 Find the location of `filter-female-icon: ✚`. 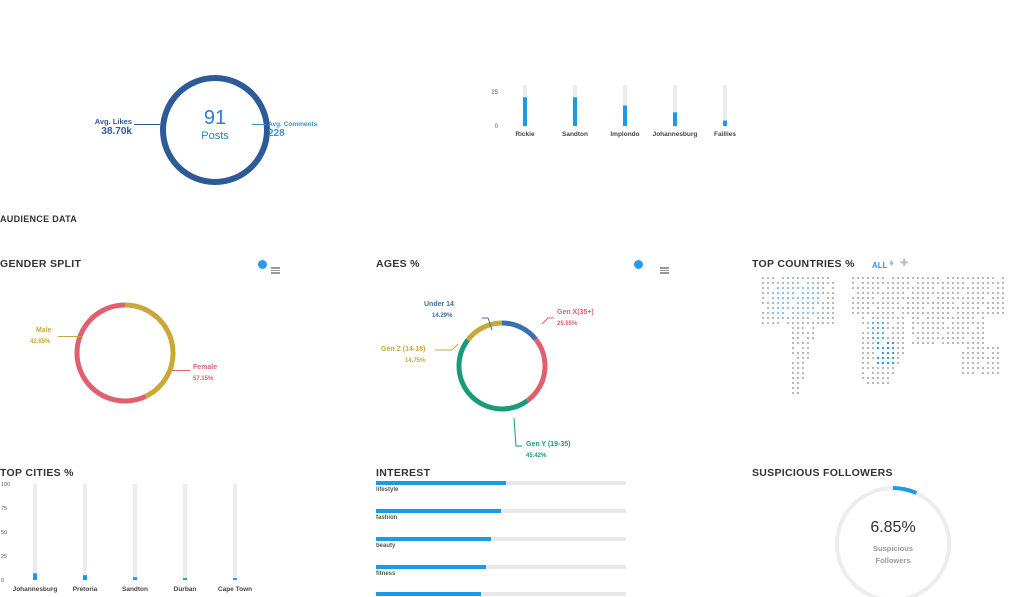

filter-female-icon: ✚ is located at coordinates (904, 263).